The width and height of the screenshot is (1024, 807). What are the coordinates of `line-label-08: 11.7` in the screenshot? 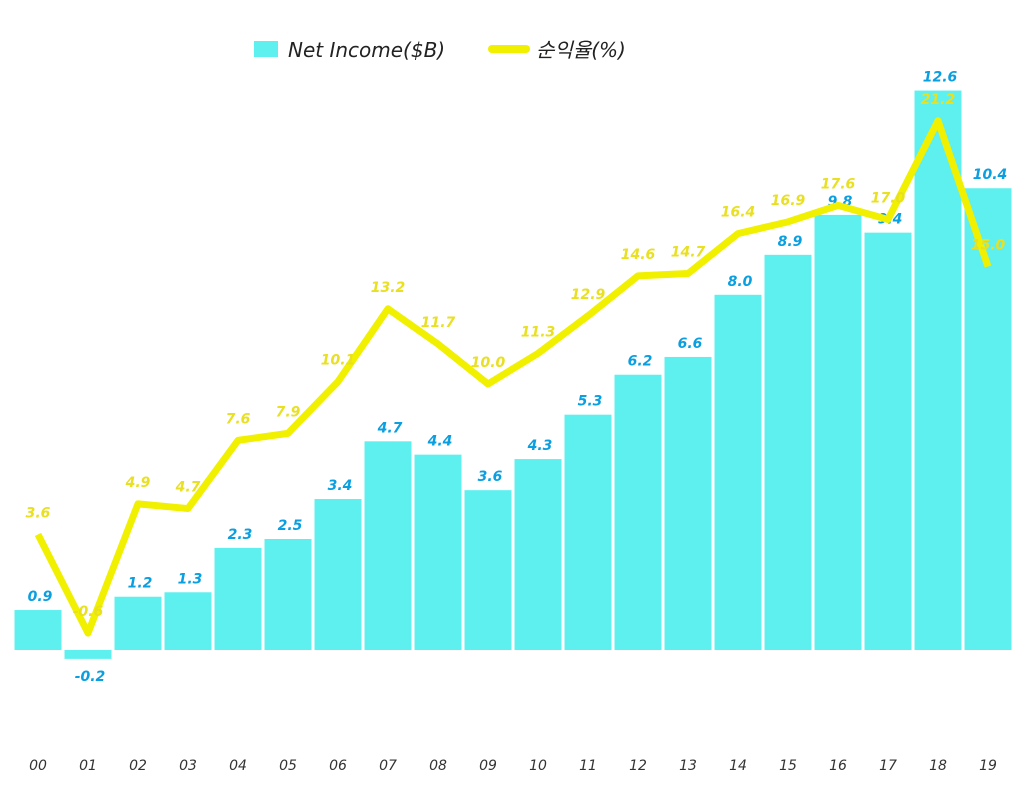 It's located at (438, 323).